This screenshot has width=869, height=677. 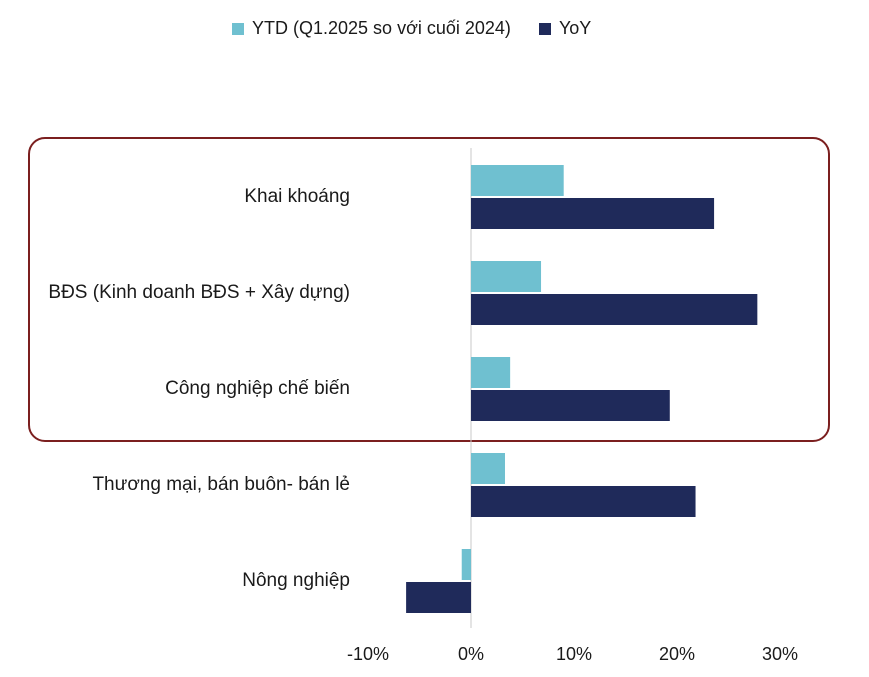 What do you see at coordinates (238, 28) in the screenshot?
I see `legend-swatch-ytd` at bounding box center [238, 28].